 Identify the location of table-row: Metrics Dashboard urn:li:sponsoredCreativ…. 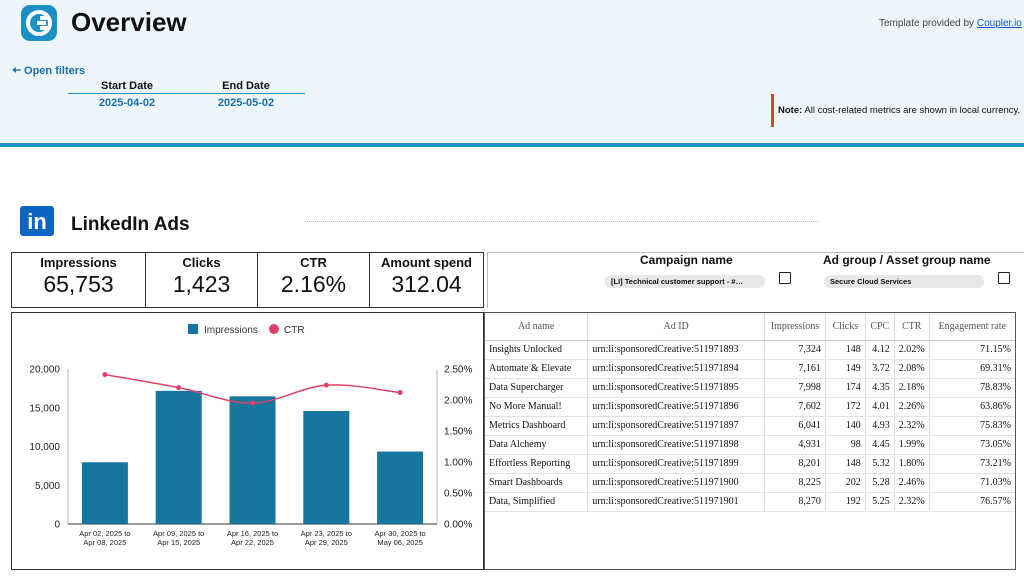
(750, 426).